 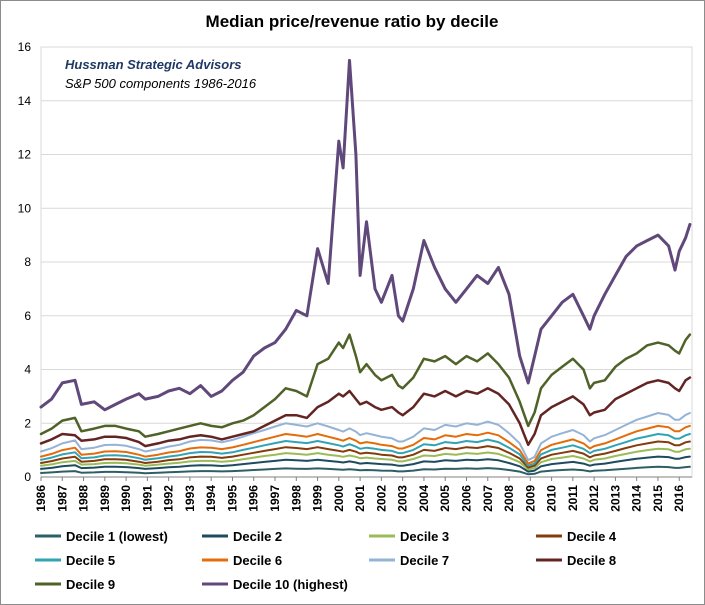 What do you see at coordinates (318, 498) in the screenshot?
I see `x-tick-label: 1999` at bounding box center [318, 498].